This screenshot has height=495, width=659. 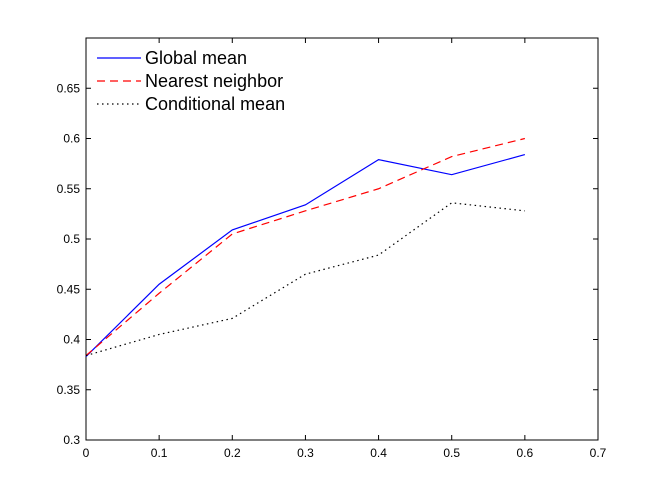 I want to click on legend-label-2: Conditional mean, so click(x=215, y=104).